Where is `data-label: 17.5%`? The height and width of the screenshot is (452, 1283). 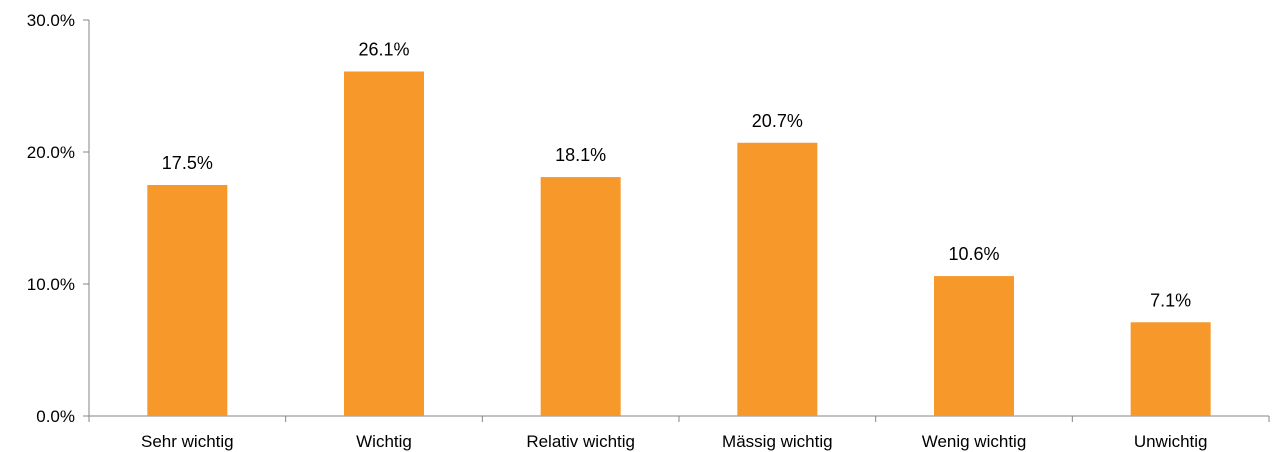 data-label: 17.5% is located at coordinates (187, 163).